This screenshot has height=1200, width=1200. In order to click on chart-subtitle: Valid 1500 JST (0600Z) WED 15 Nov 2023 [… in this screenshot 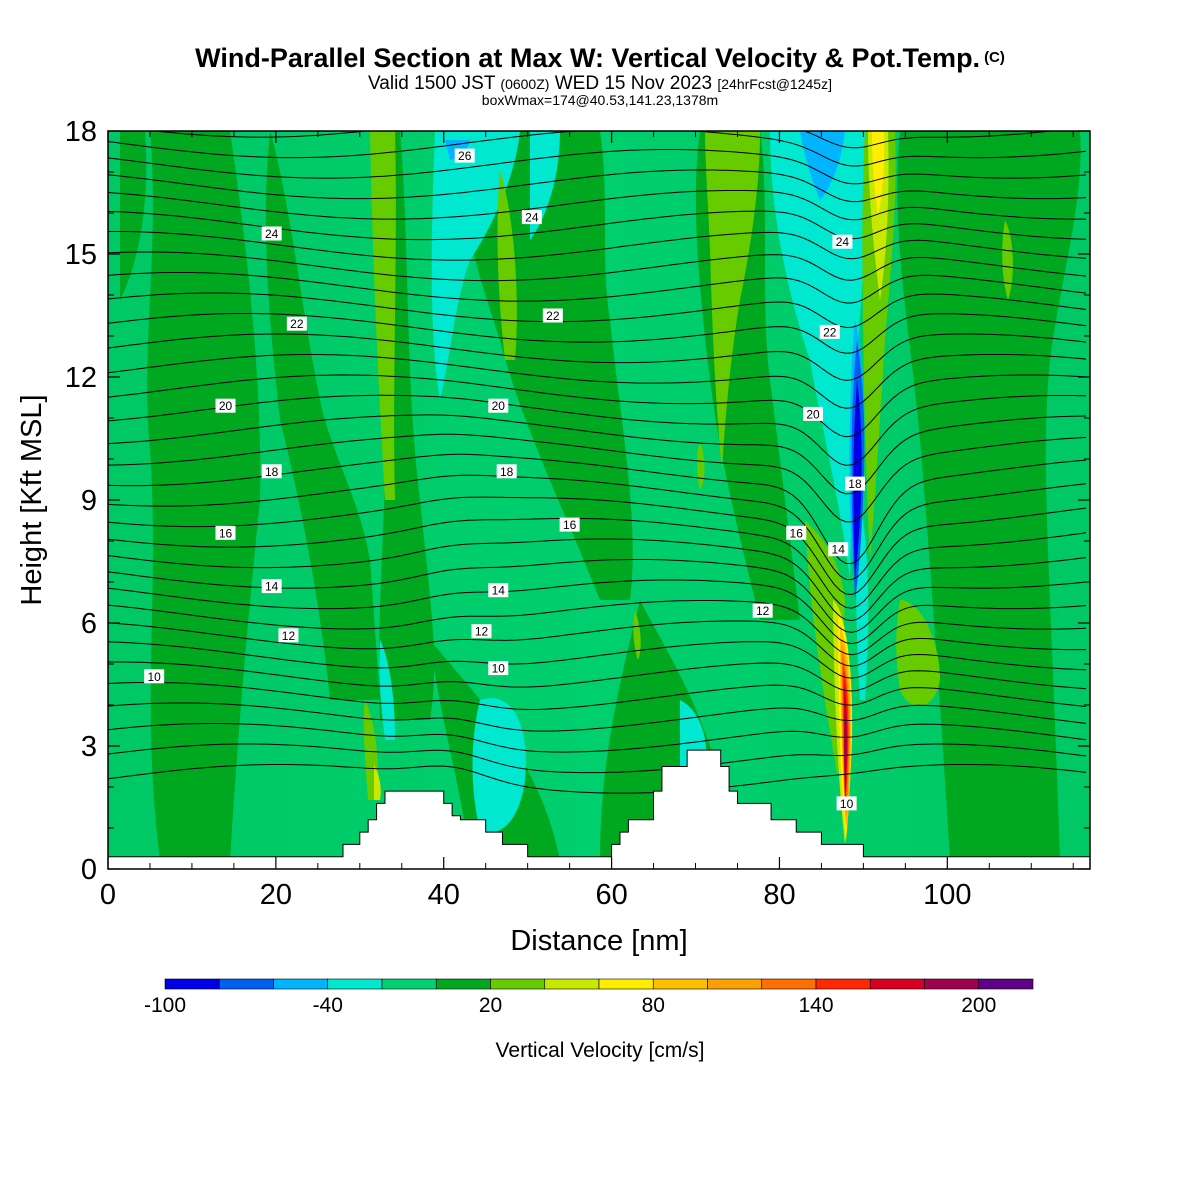, I will do `click(600, 83)`.